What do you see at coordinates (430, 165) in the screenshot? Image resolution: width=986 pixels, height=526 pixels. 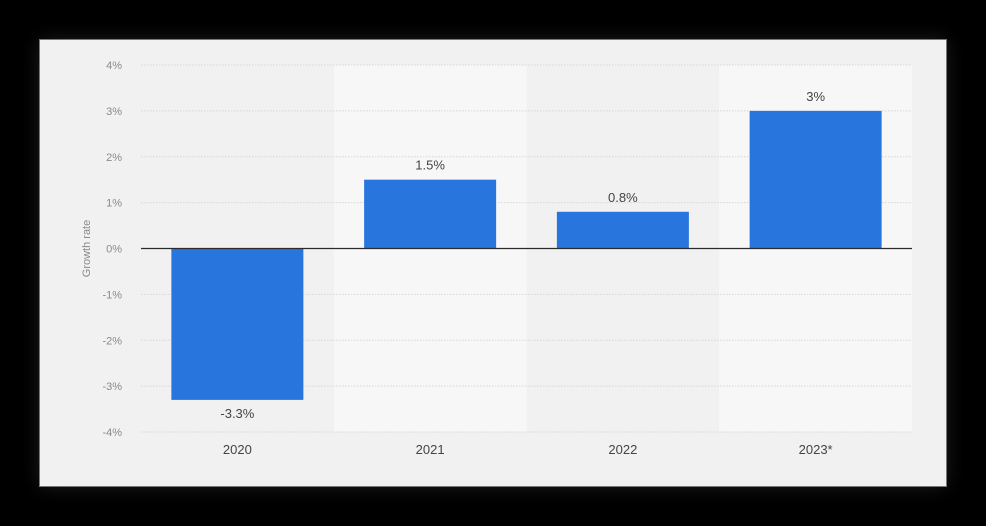 I see `data-label: 1.5%` at bounding box center [430, 165].